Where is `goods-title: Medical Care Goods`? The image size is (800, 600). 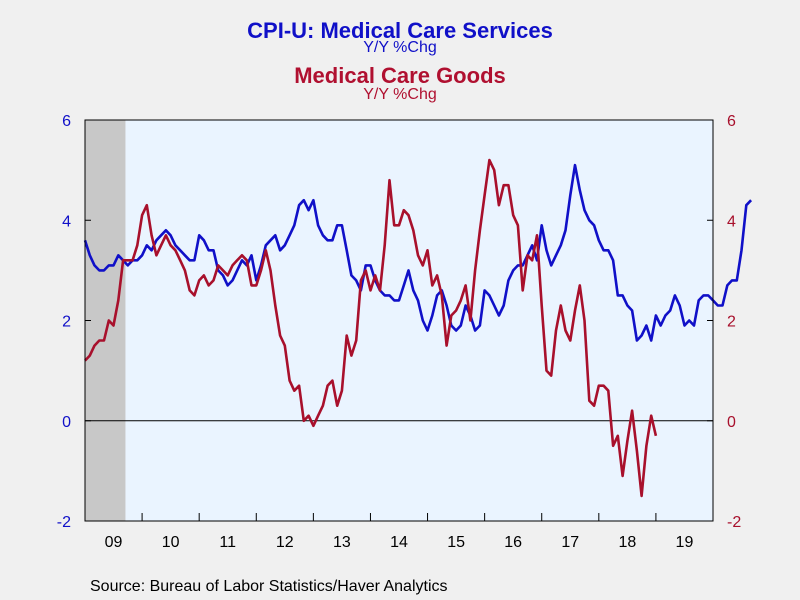 goods-title: Medical Care Goods is located at coordinates (400, 75).